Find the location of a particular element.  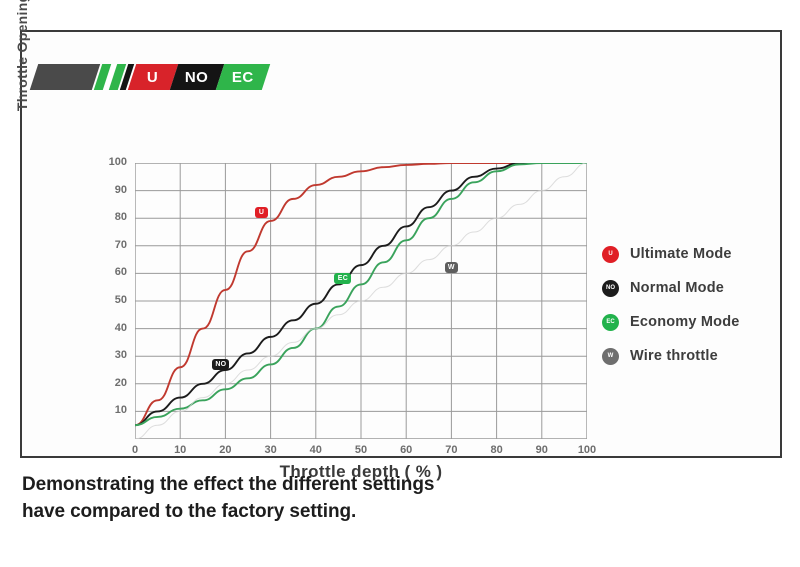

legend-marker-icon: U is located at coordinates (610, 254).